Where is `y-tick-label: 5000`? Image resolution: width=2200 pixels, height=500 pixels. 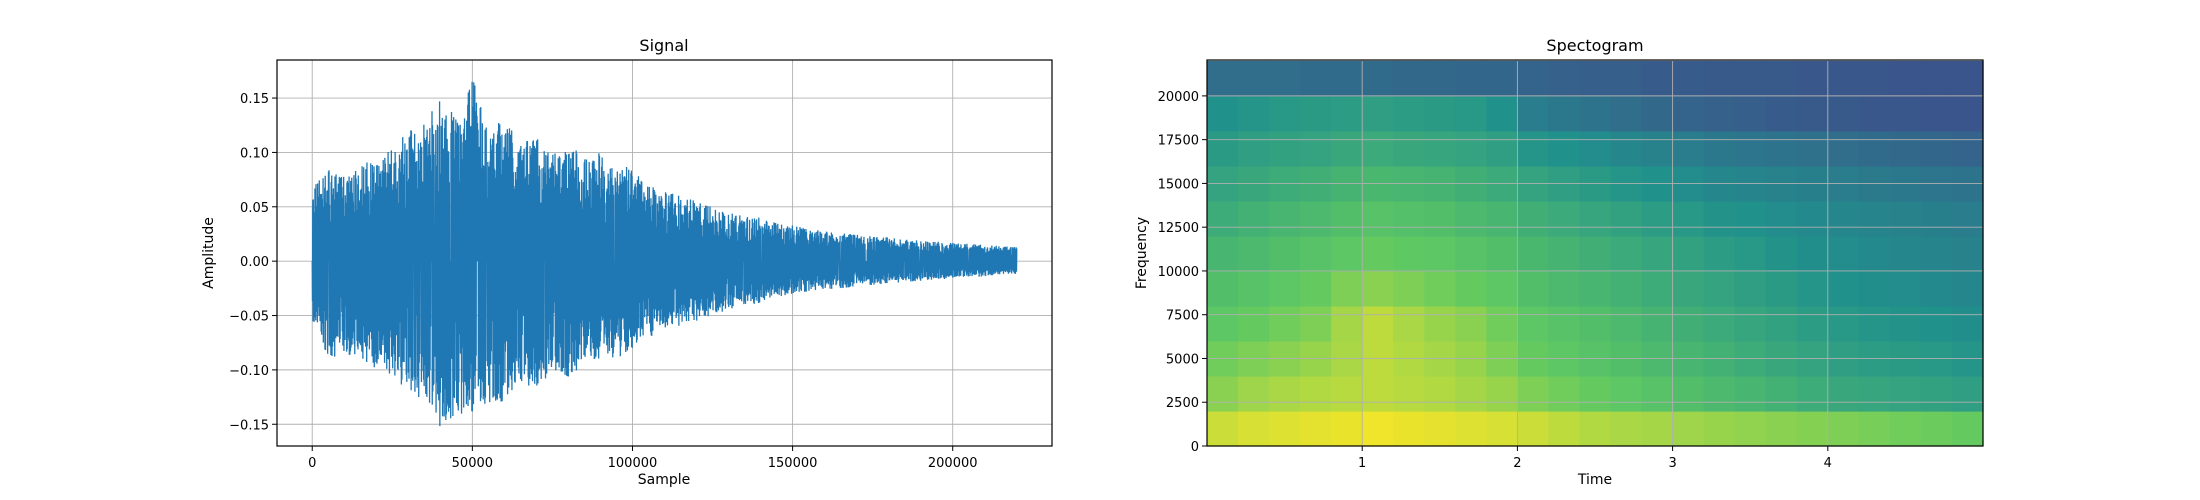
y-tick-label: 5000 is located at coordinates (1182, 359).